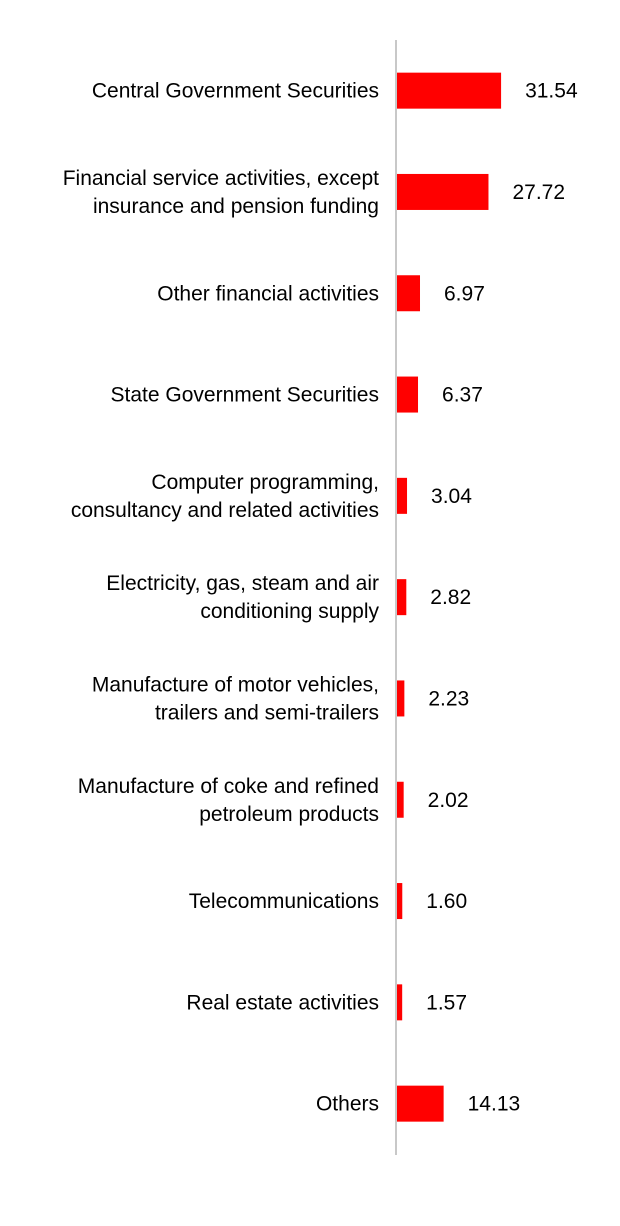 The width and height of the screenshot is (620, 1226). Describe the element at coordinates (494, 1104) in the screenshot. I see `value-label-10: 14.13` at that location.